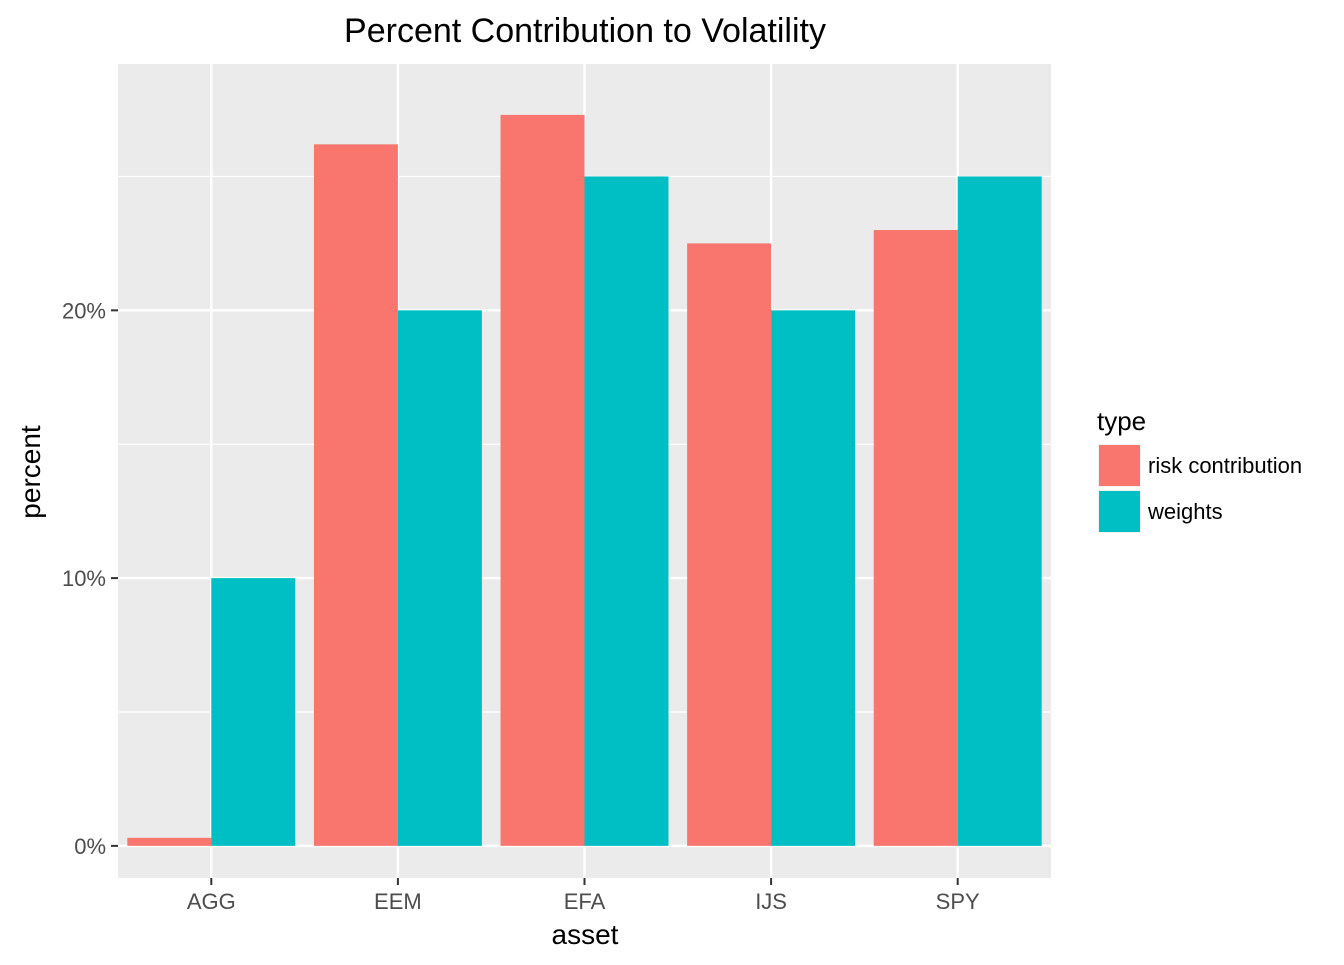 This screenshot has width=1344, height=965. I want to click on y-axis-title: percent, so click(30, 472).